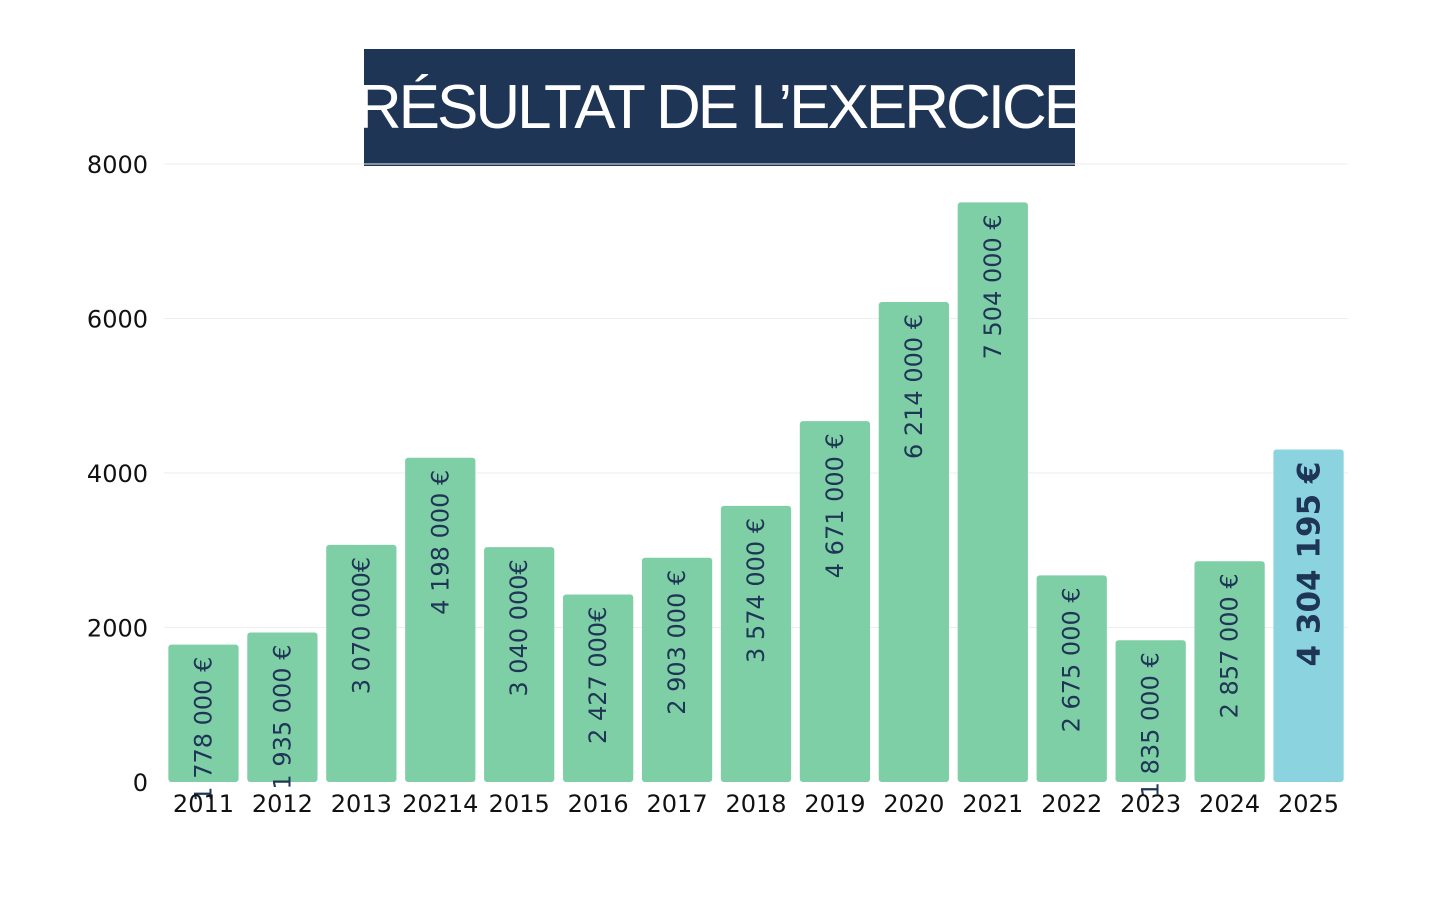 This screenshot has width=1440, height=900. What do you see at coordinates (519, 627) in the screenshot?
I see `bar-value-label: 3 040 000€` at bounding box center [519, 627].